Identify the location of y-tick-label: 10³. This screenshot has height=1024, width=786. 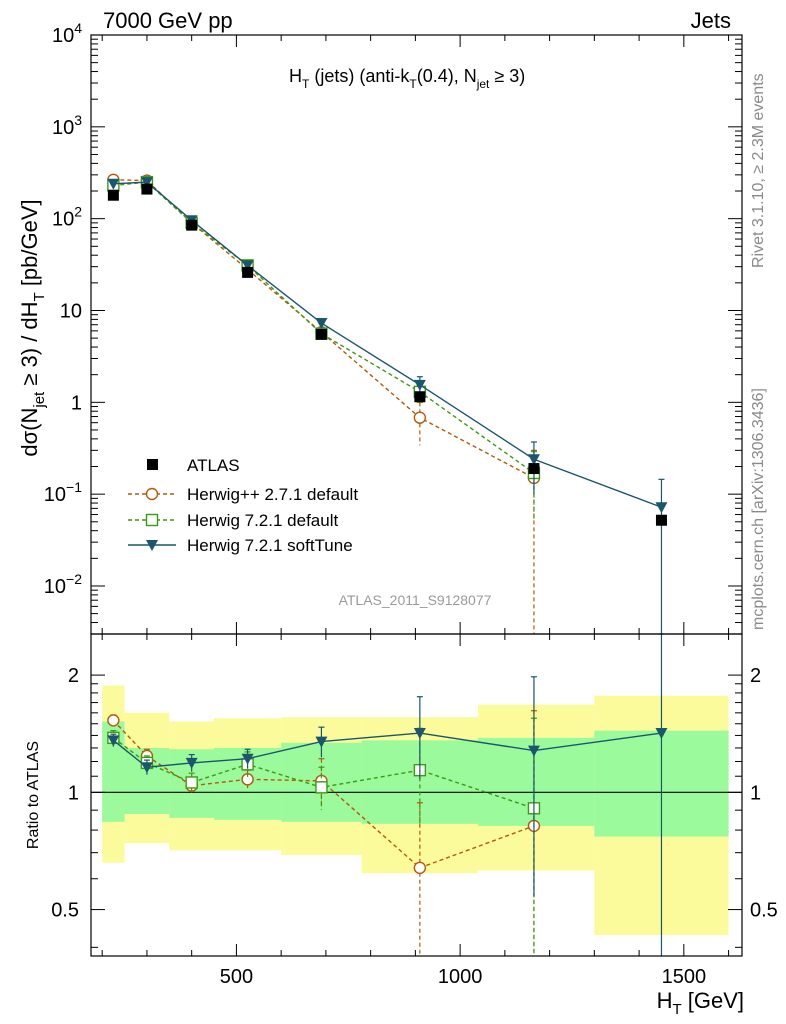
(67, 125).